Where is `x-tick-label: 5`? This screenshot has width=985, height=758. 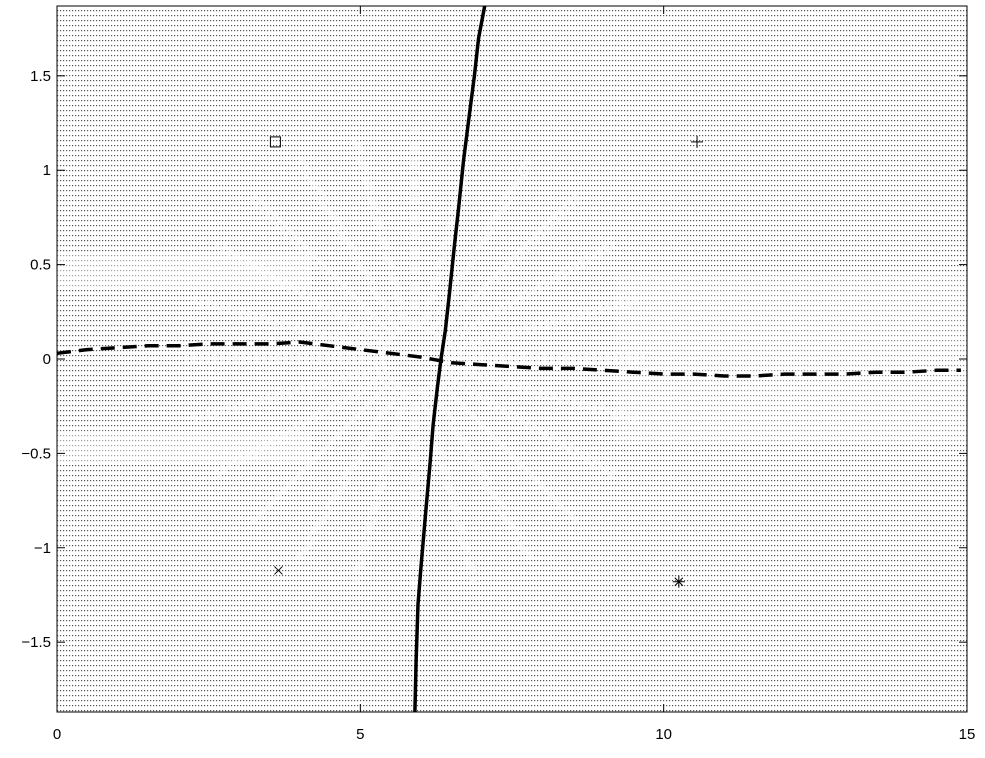
x-tick-label: 5 is located at coordinates (360, 734).